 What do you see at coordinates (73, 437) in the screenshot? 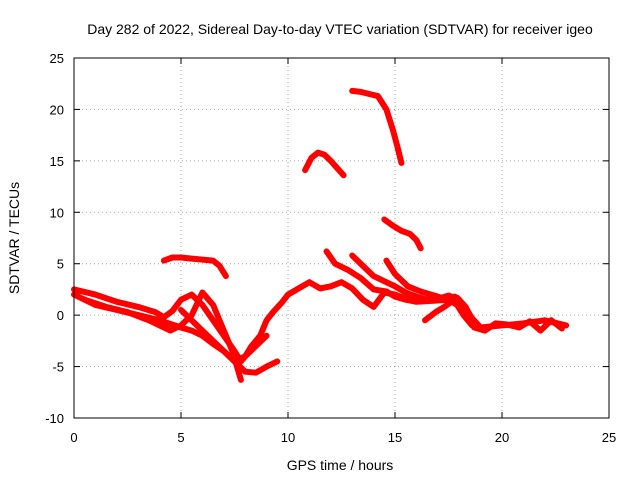
I see `x-tick-label: 0` at bounding box center [73, 437].